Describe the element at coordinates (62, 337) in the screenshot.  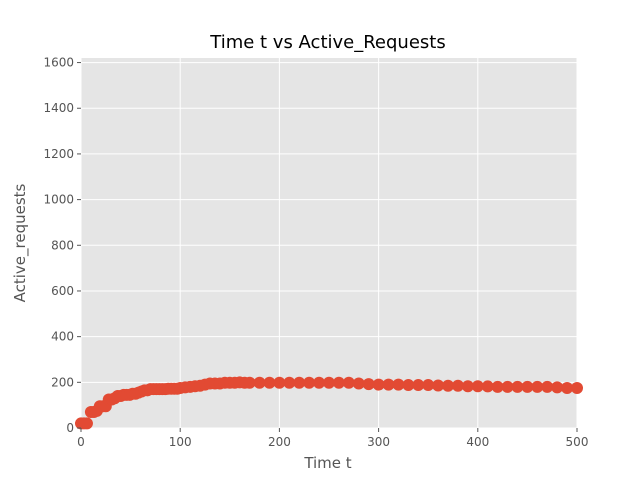
I see `y-tick-label: 400` at that location.